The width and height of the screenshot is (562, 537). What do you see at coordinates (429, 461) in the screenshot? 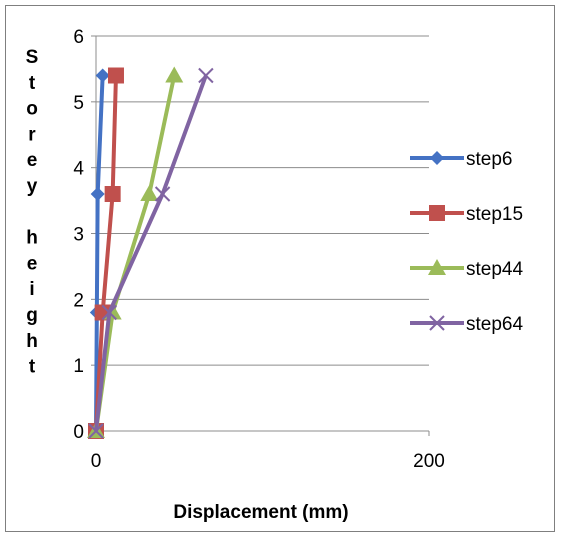
I see `x-tick-label: 200` at bounding box center [429, 461].